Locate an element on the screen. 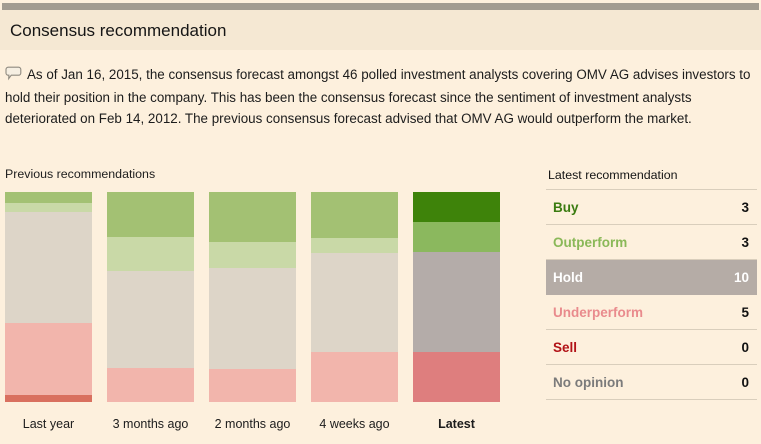  page-title: Consensus recommendation is located at coordinates (118, 30).